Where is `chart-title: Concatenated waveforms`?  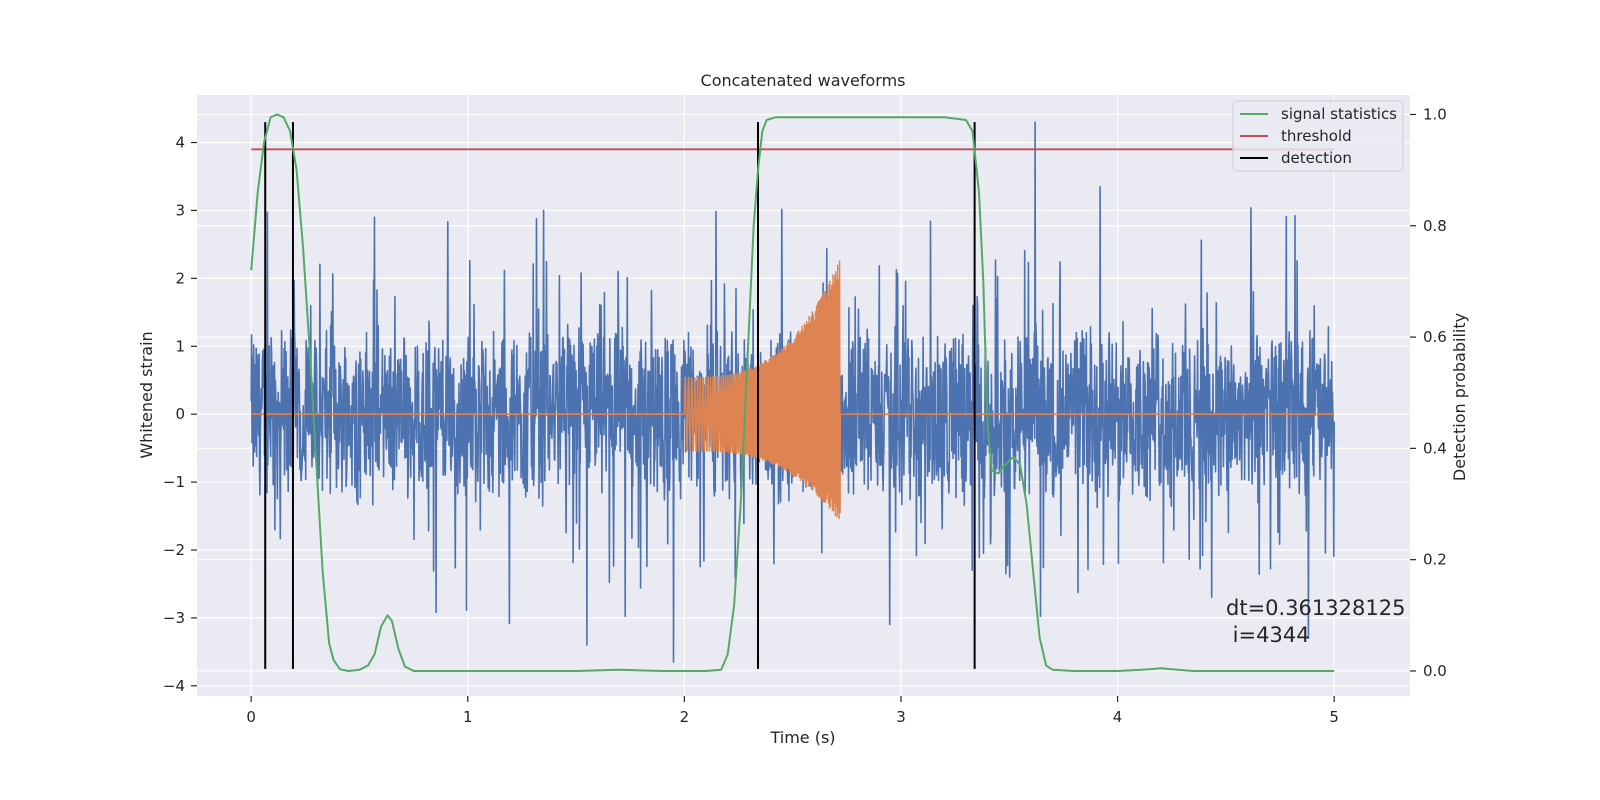
chart-title: Concatenated waveforms is located at coordinates (803, 80).